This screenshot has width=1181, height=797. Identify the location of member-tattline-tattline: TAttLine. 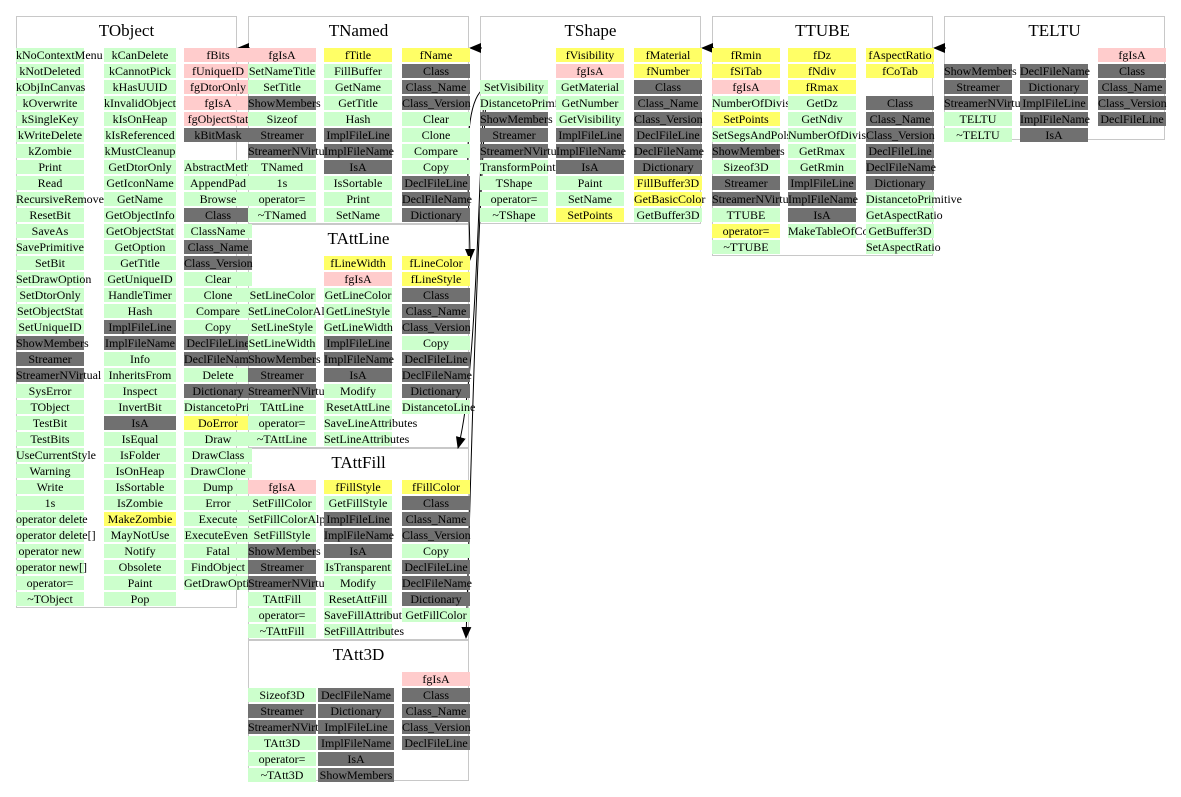
(282, 407).